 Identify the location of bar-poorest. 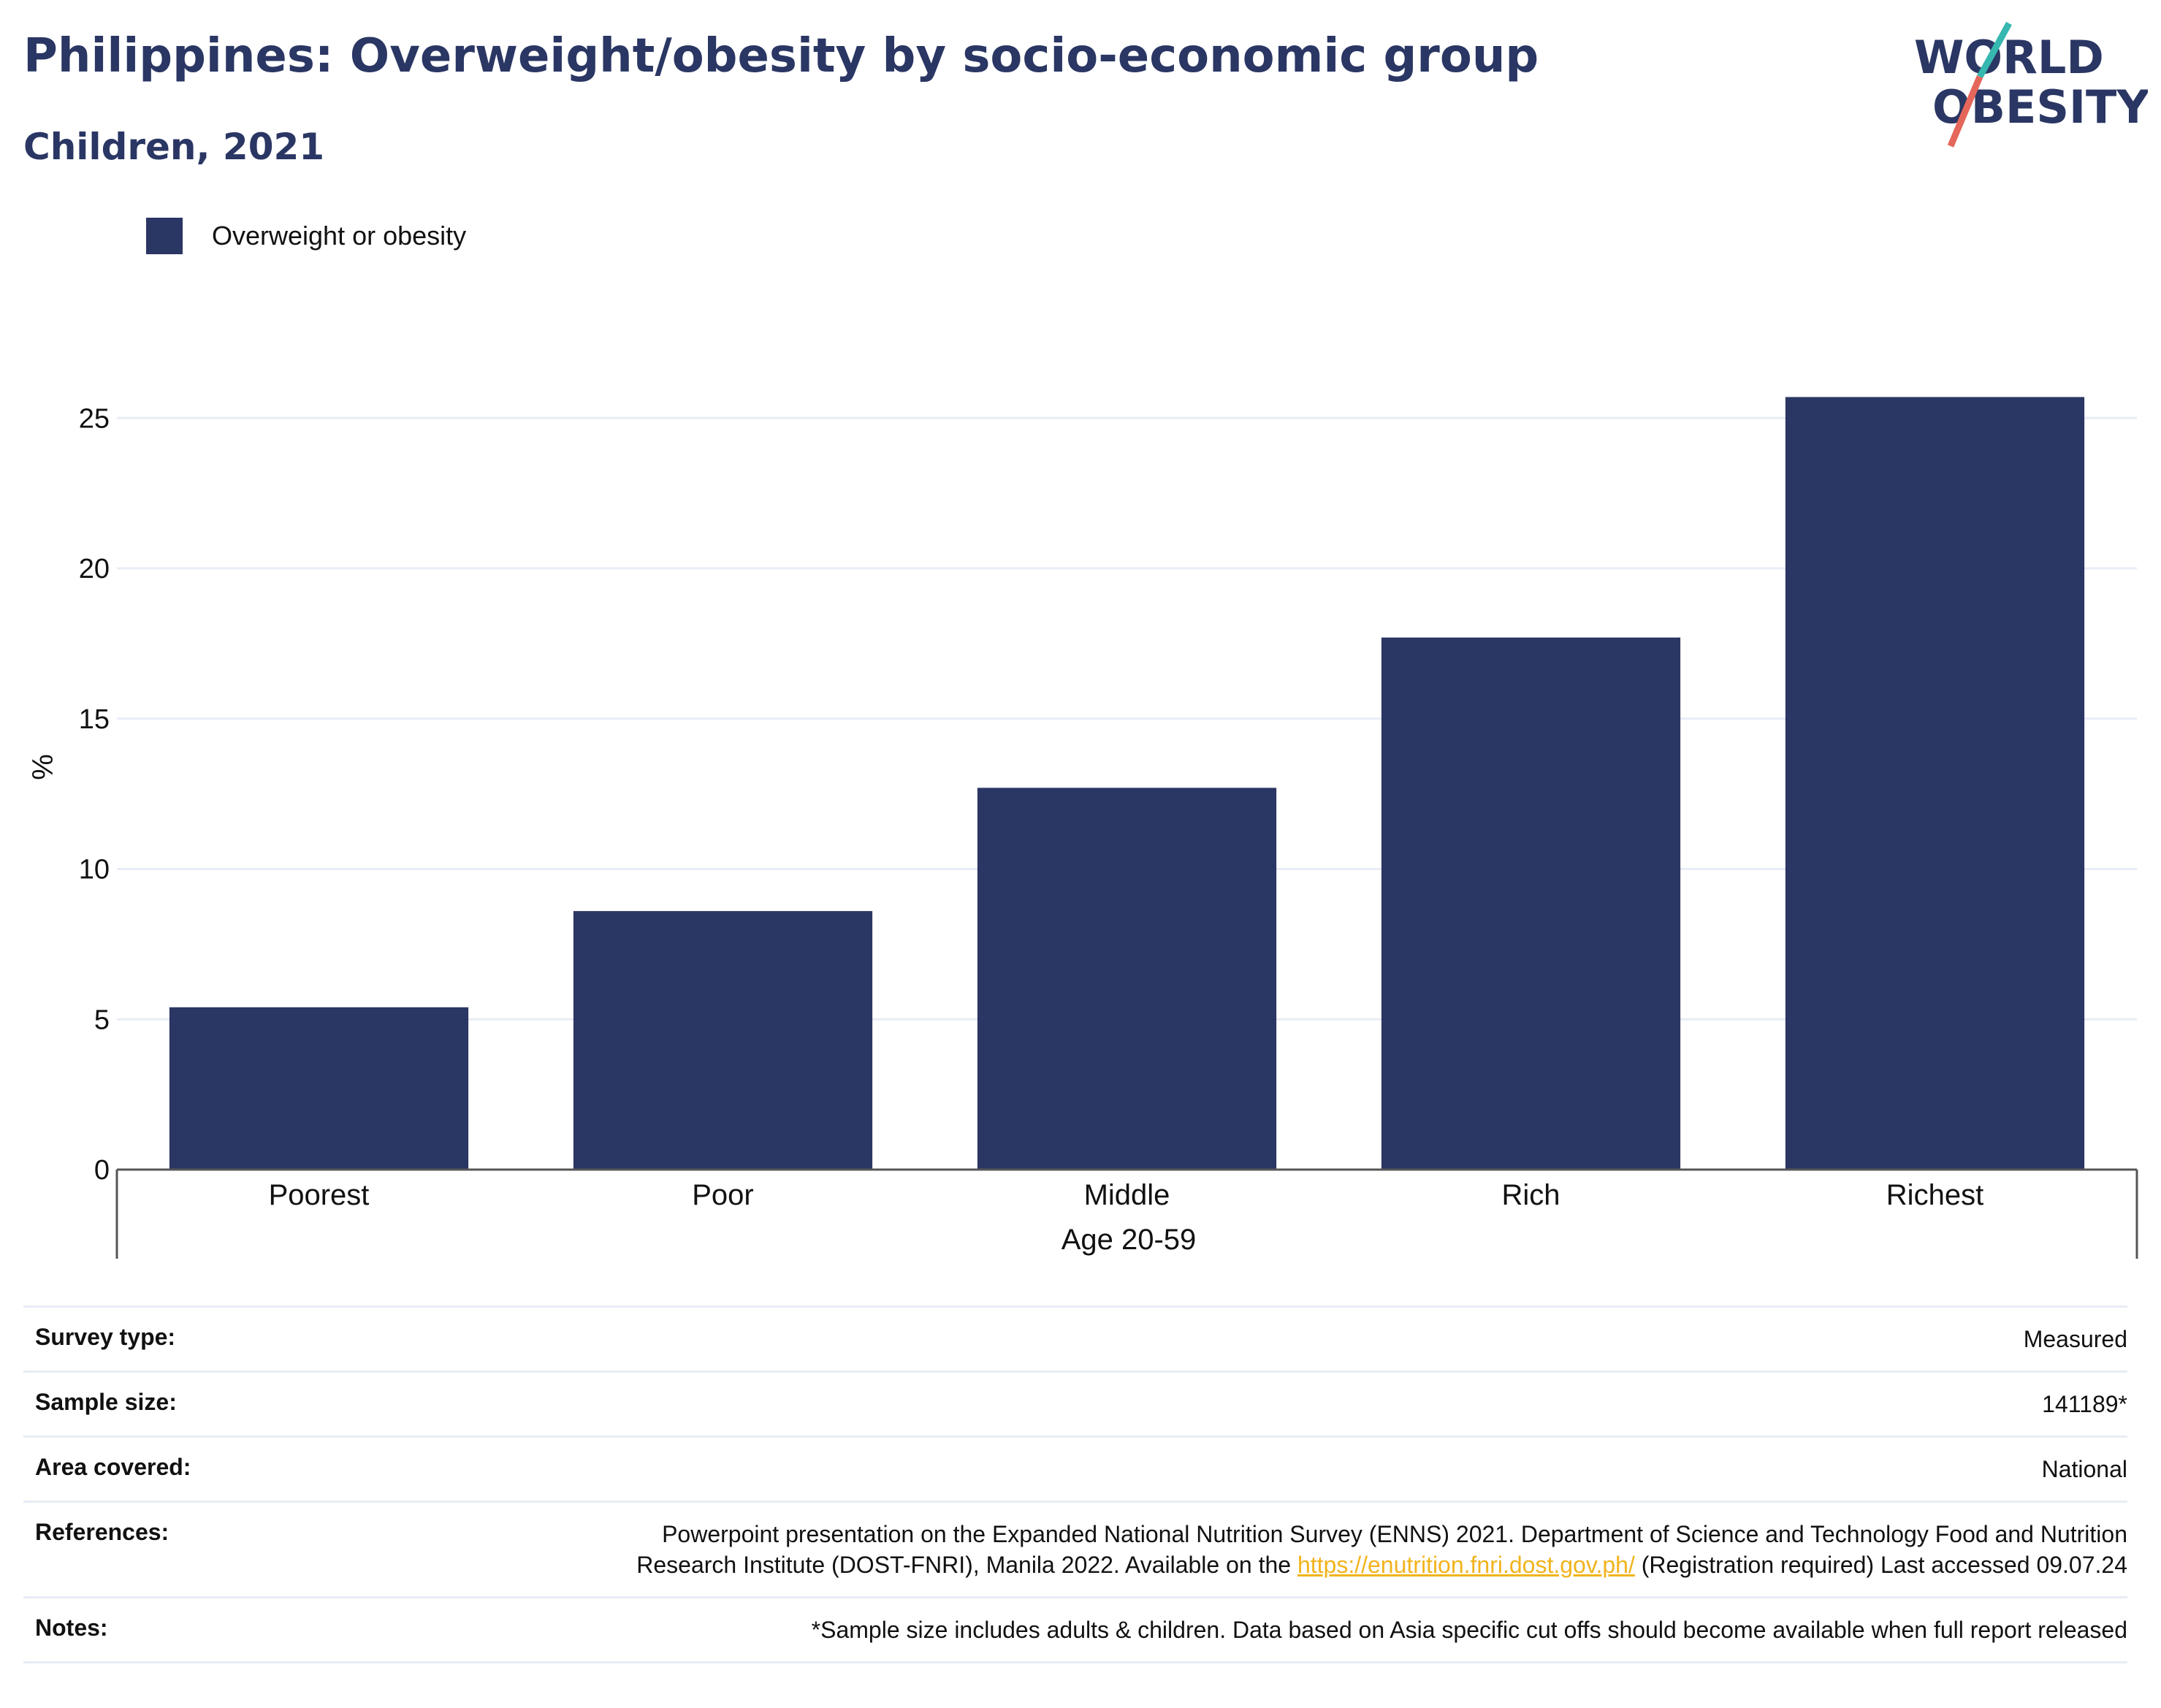
(319, 1088).